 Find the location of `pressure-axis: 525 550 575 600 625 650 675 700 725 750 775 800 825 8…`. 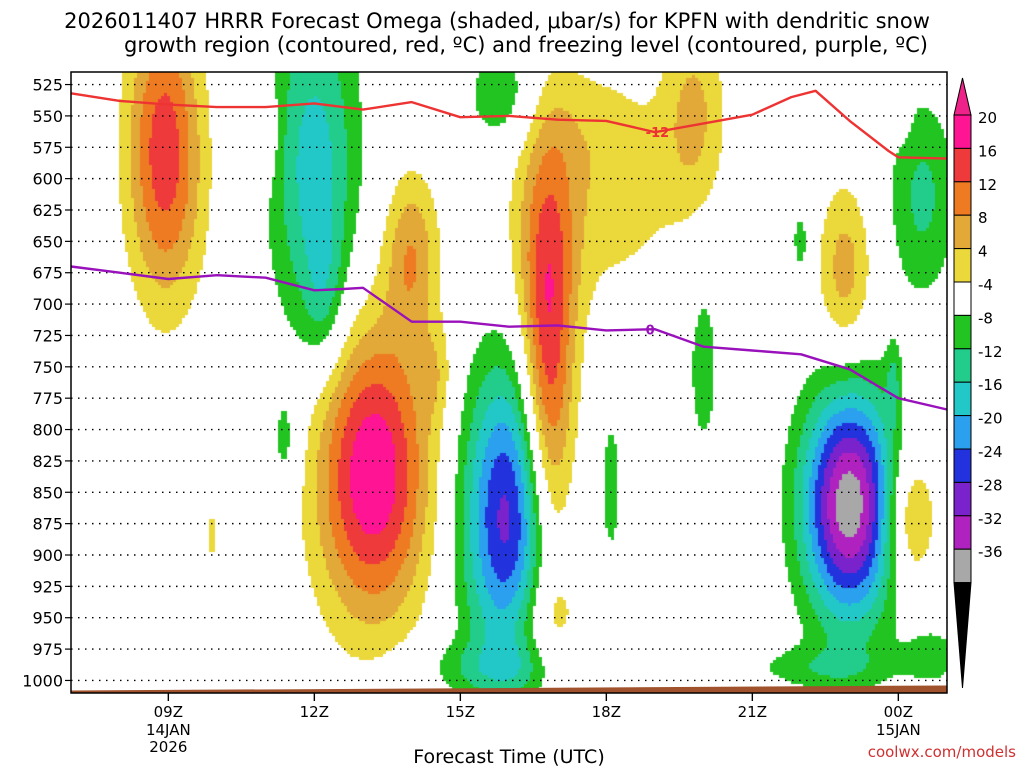

pressure-axis: 525 550 575 600 625 650 675 700 725 750 775 800 825 8… is located at coordinates (46, 383).